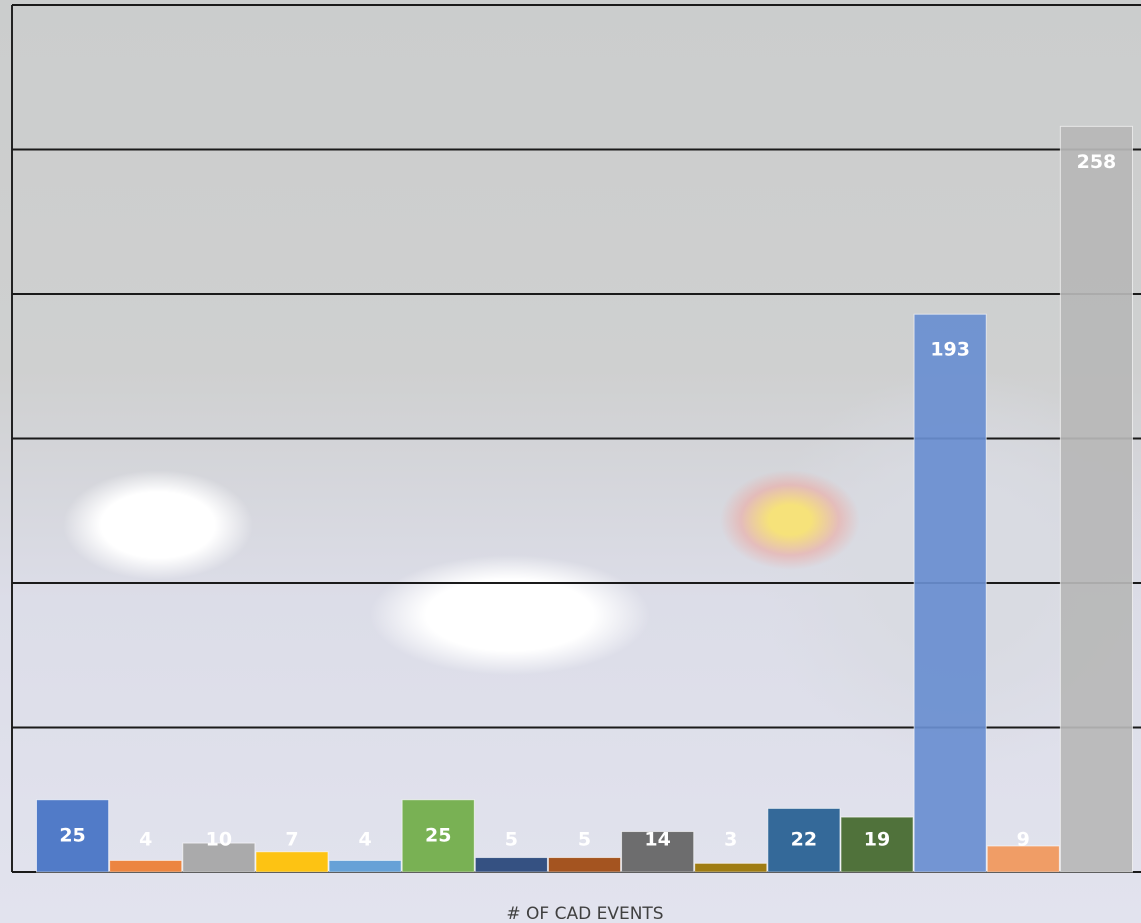 The width and height of the screenshot is (1141, 923). Describe the element at coordinates (1023, 840) in the screenshot. I see `data-label: 9` at that location.